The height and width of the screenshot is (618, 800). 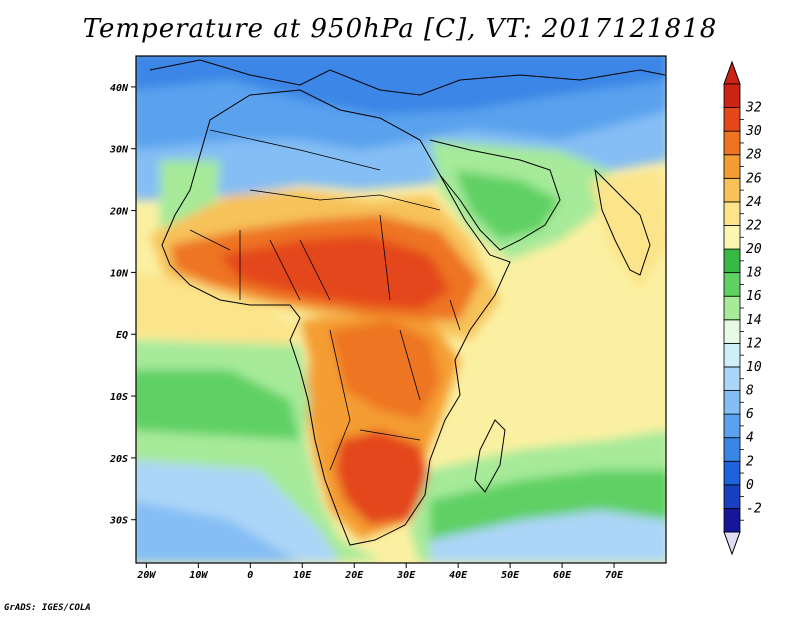 I want to click on colorbar-label: 6, so click(x=750, y=414).